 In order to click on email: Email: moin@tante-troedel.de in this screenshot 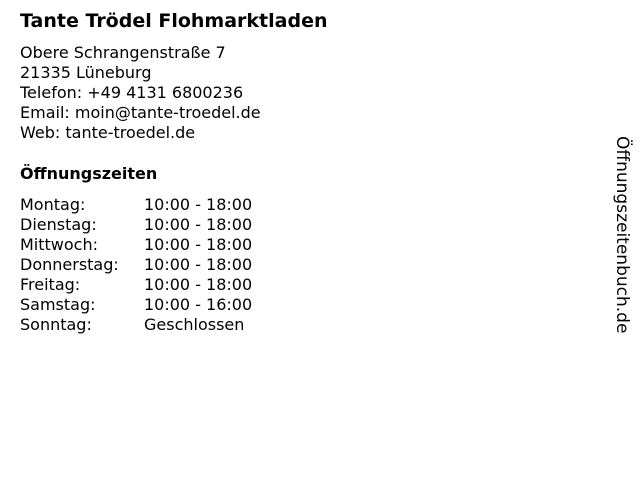, I will do `click(140, 112)`.